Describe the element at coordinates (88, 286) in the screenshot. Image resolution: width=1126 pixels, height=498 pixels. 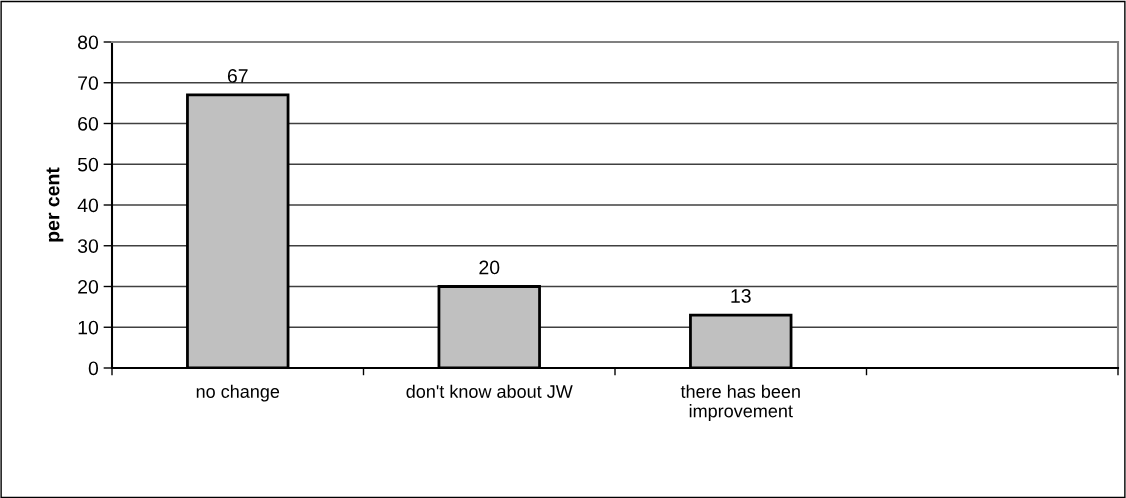
I see `y-tick-label: 20` at that location.